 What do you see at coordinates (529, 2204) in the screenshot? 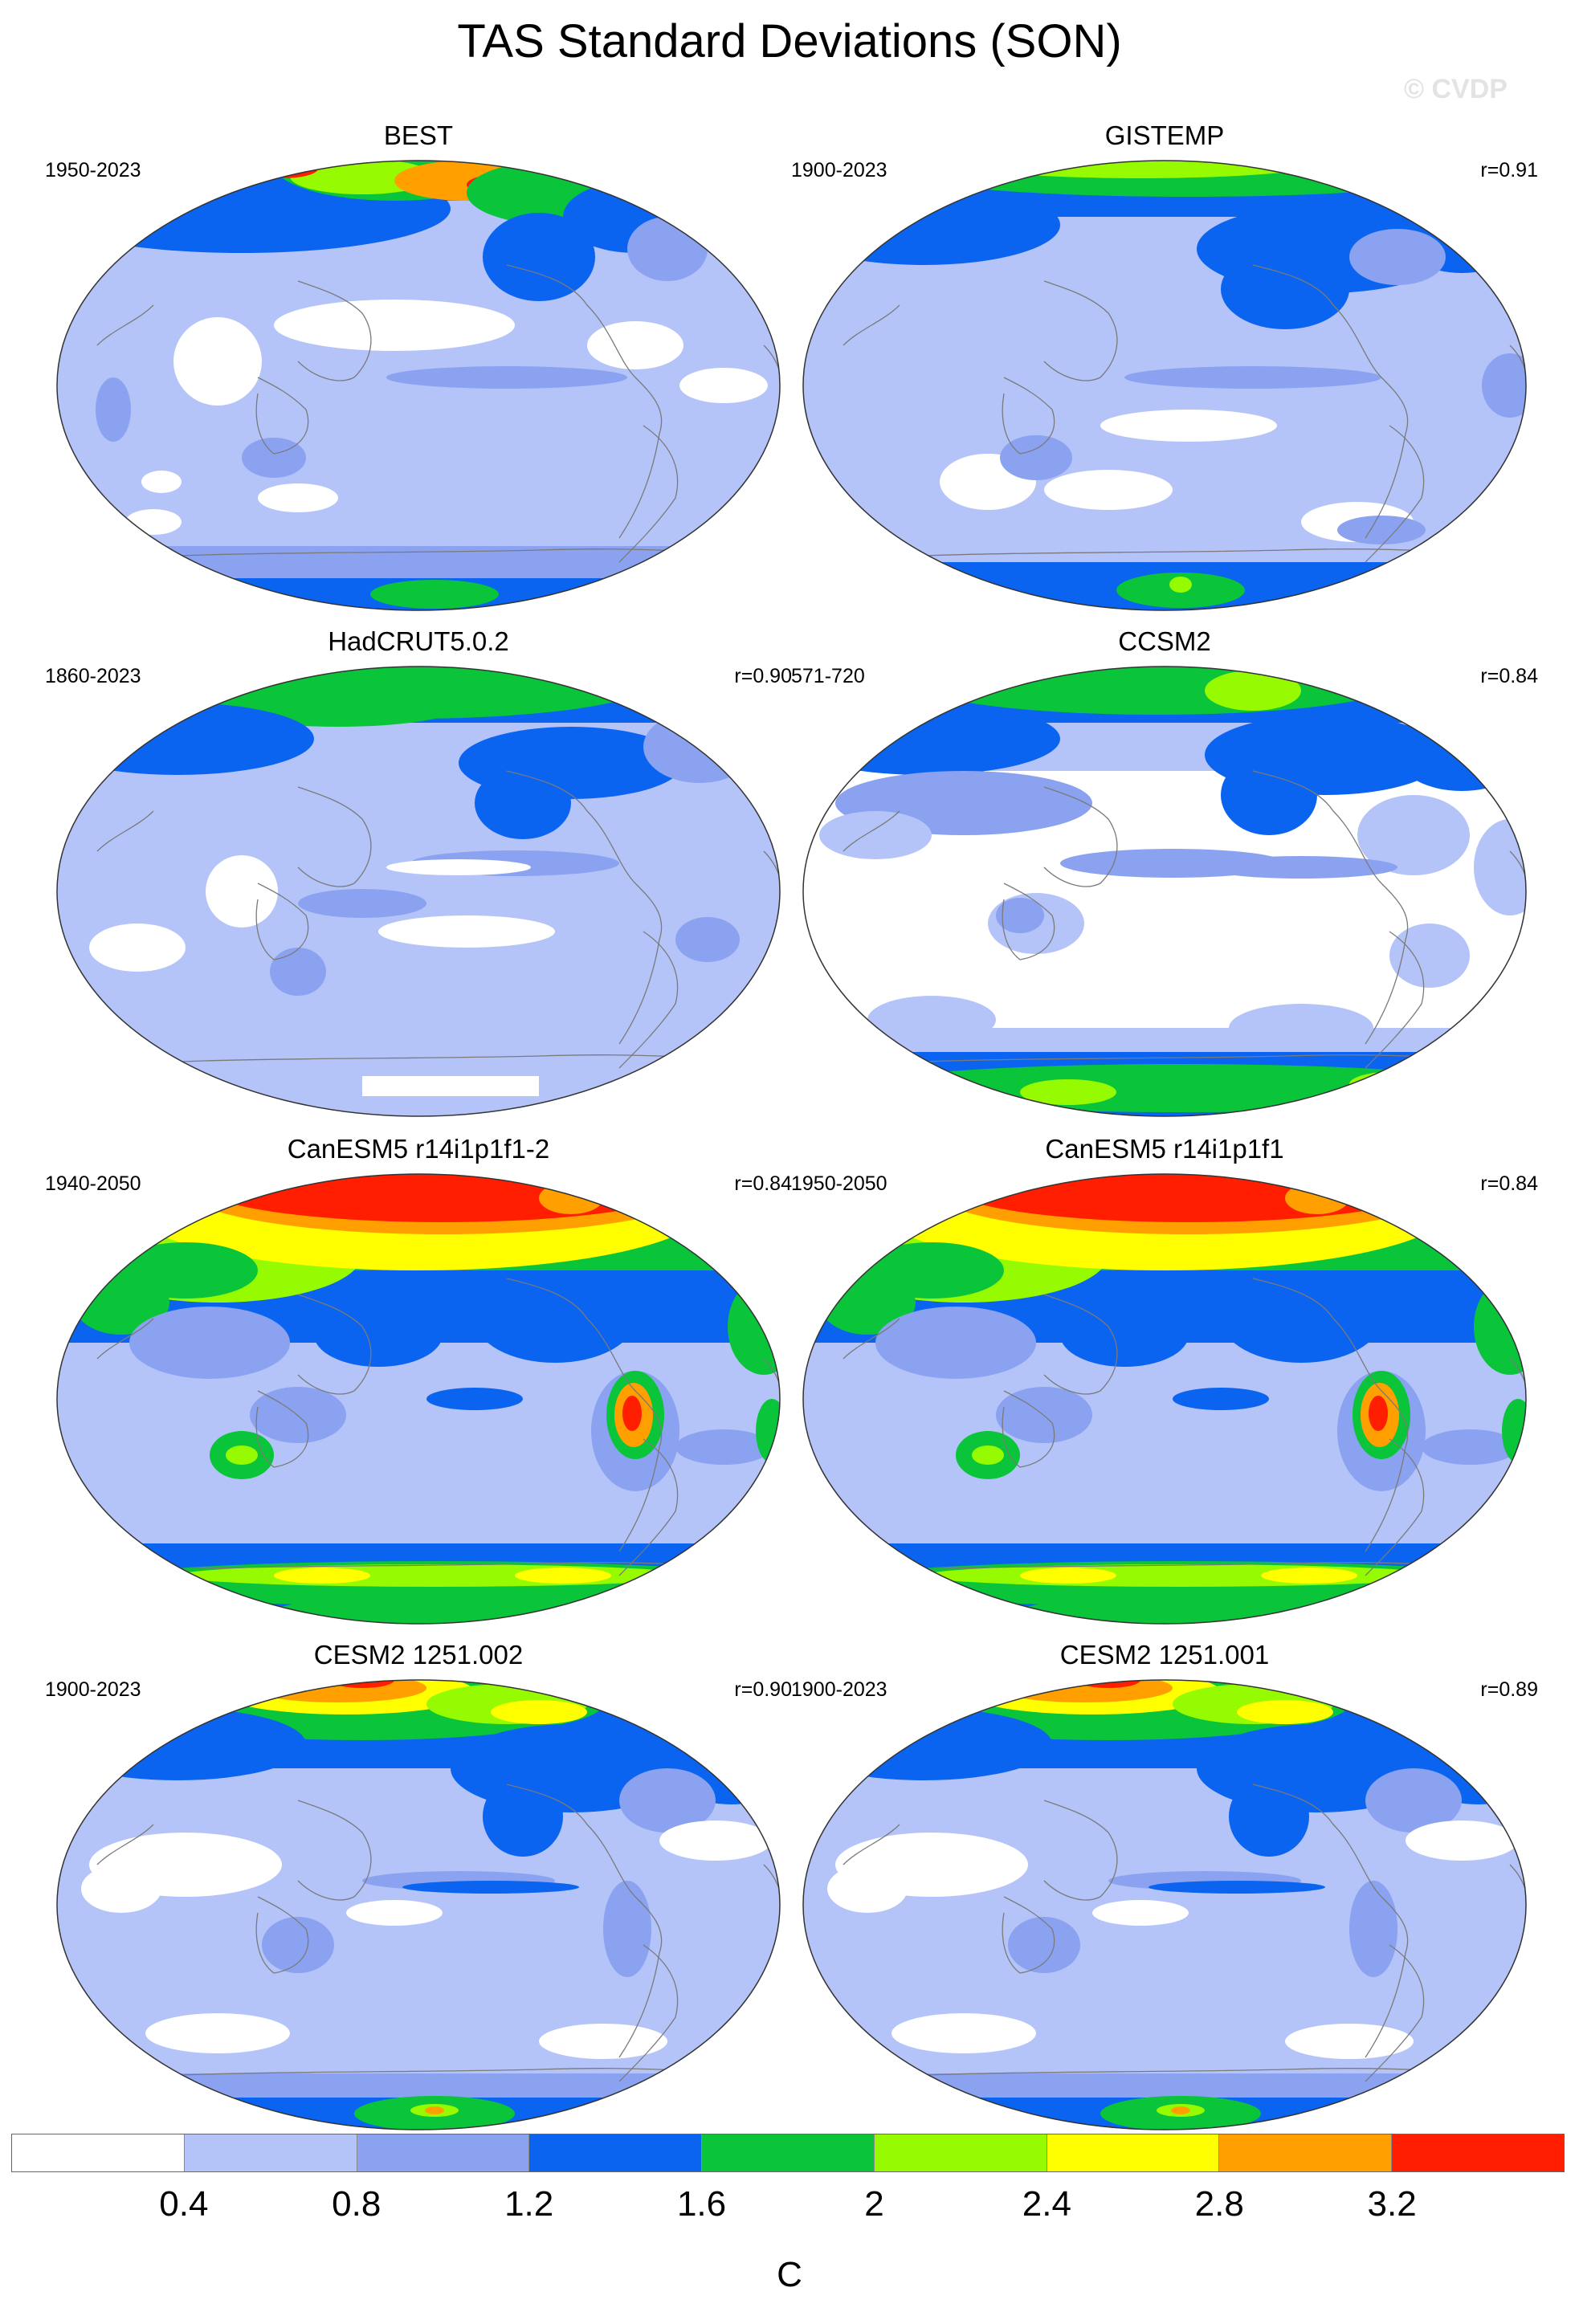
I see `colorbar-tick-label: 1.2` at bounding box center [529, 2204].